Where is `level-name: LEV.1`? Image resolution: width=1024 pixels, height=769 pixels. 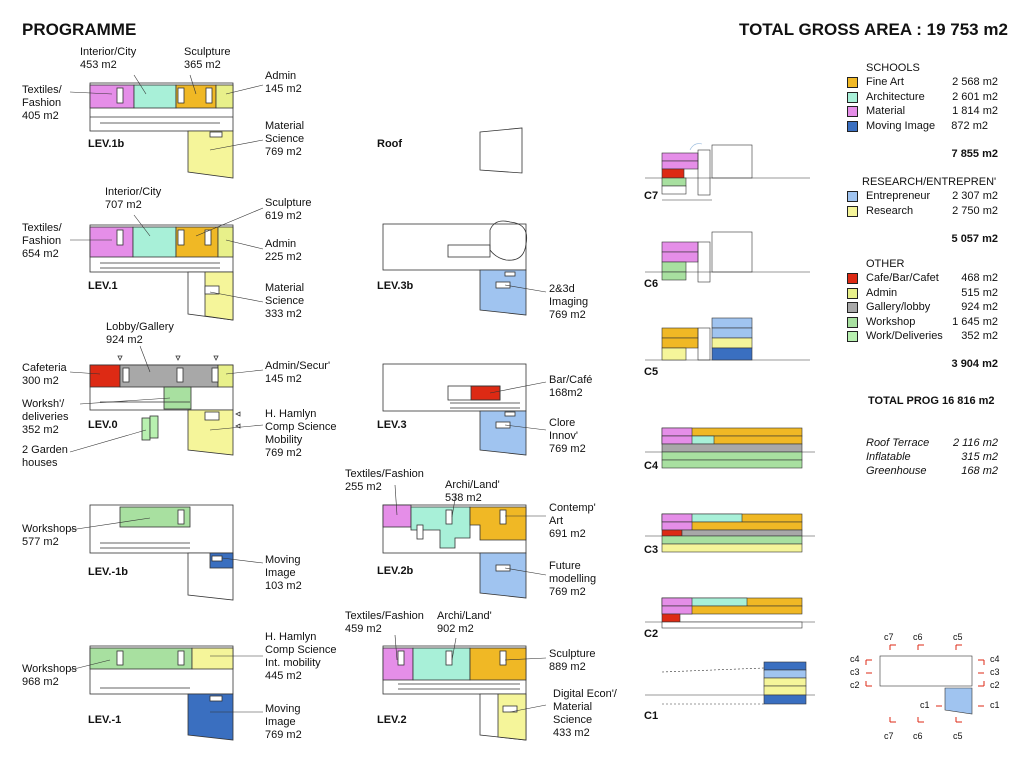
level-name: LEV.1 is located at coordinates (103, 286).